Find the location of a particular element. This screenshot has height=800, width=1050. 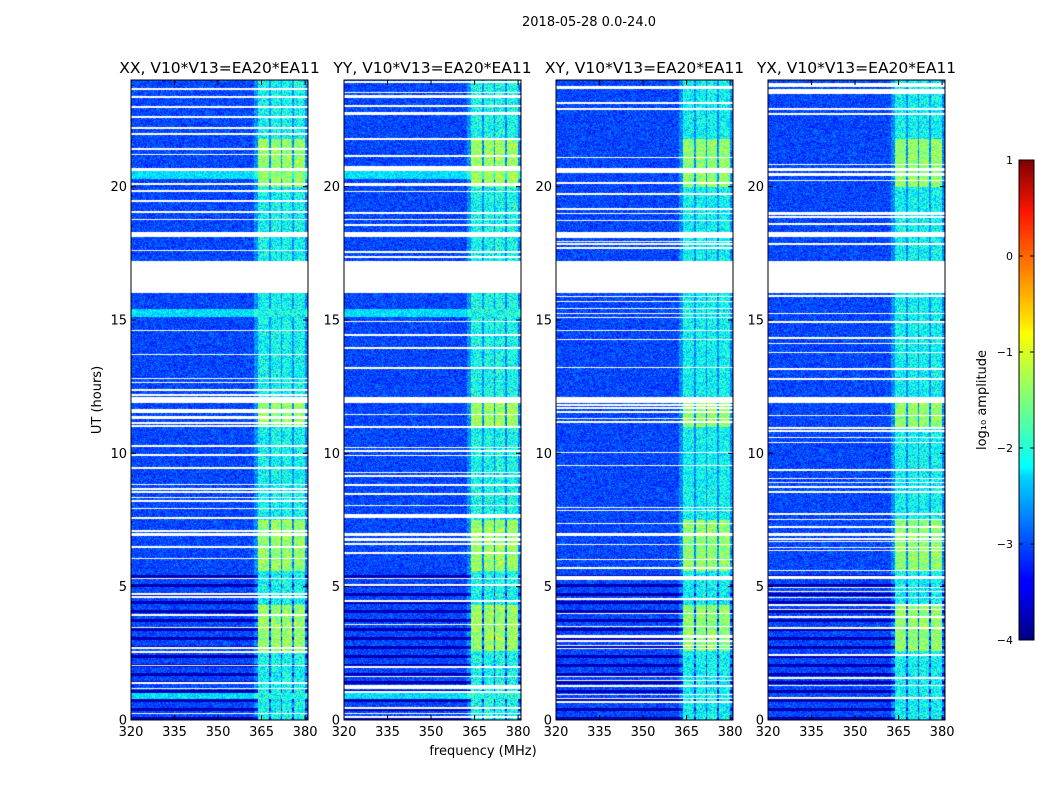

colorbar-tick-label: 0 is located at coordinates (1009, 256).